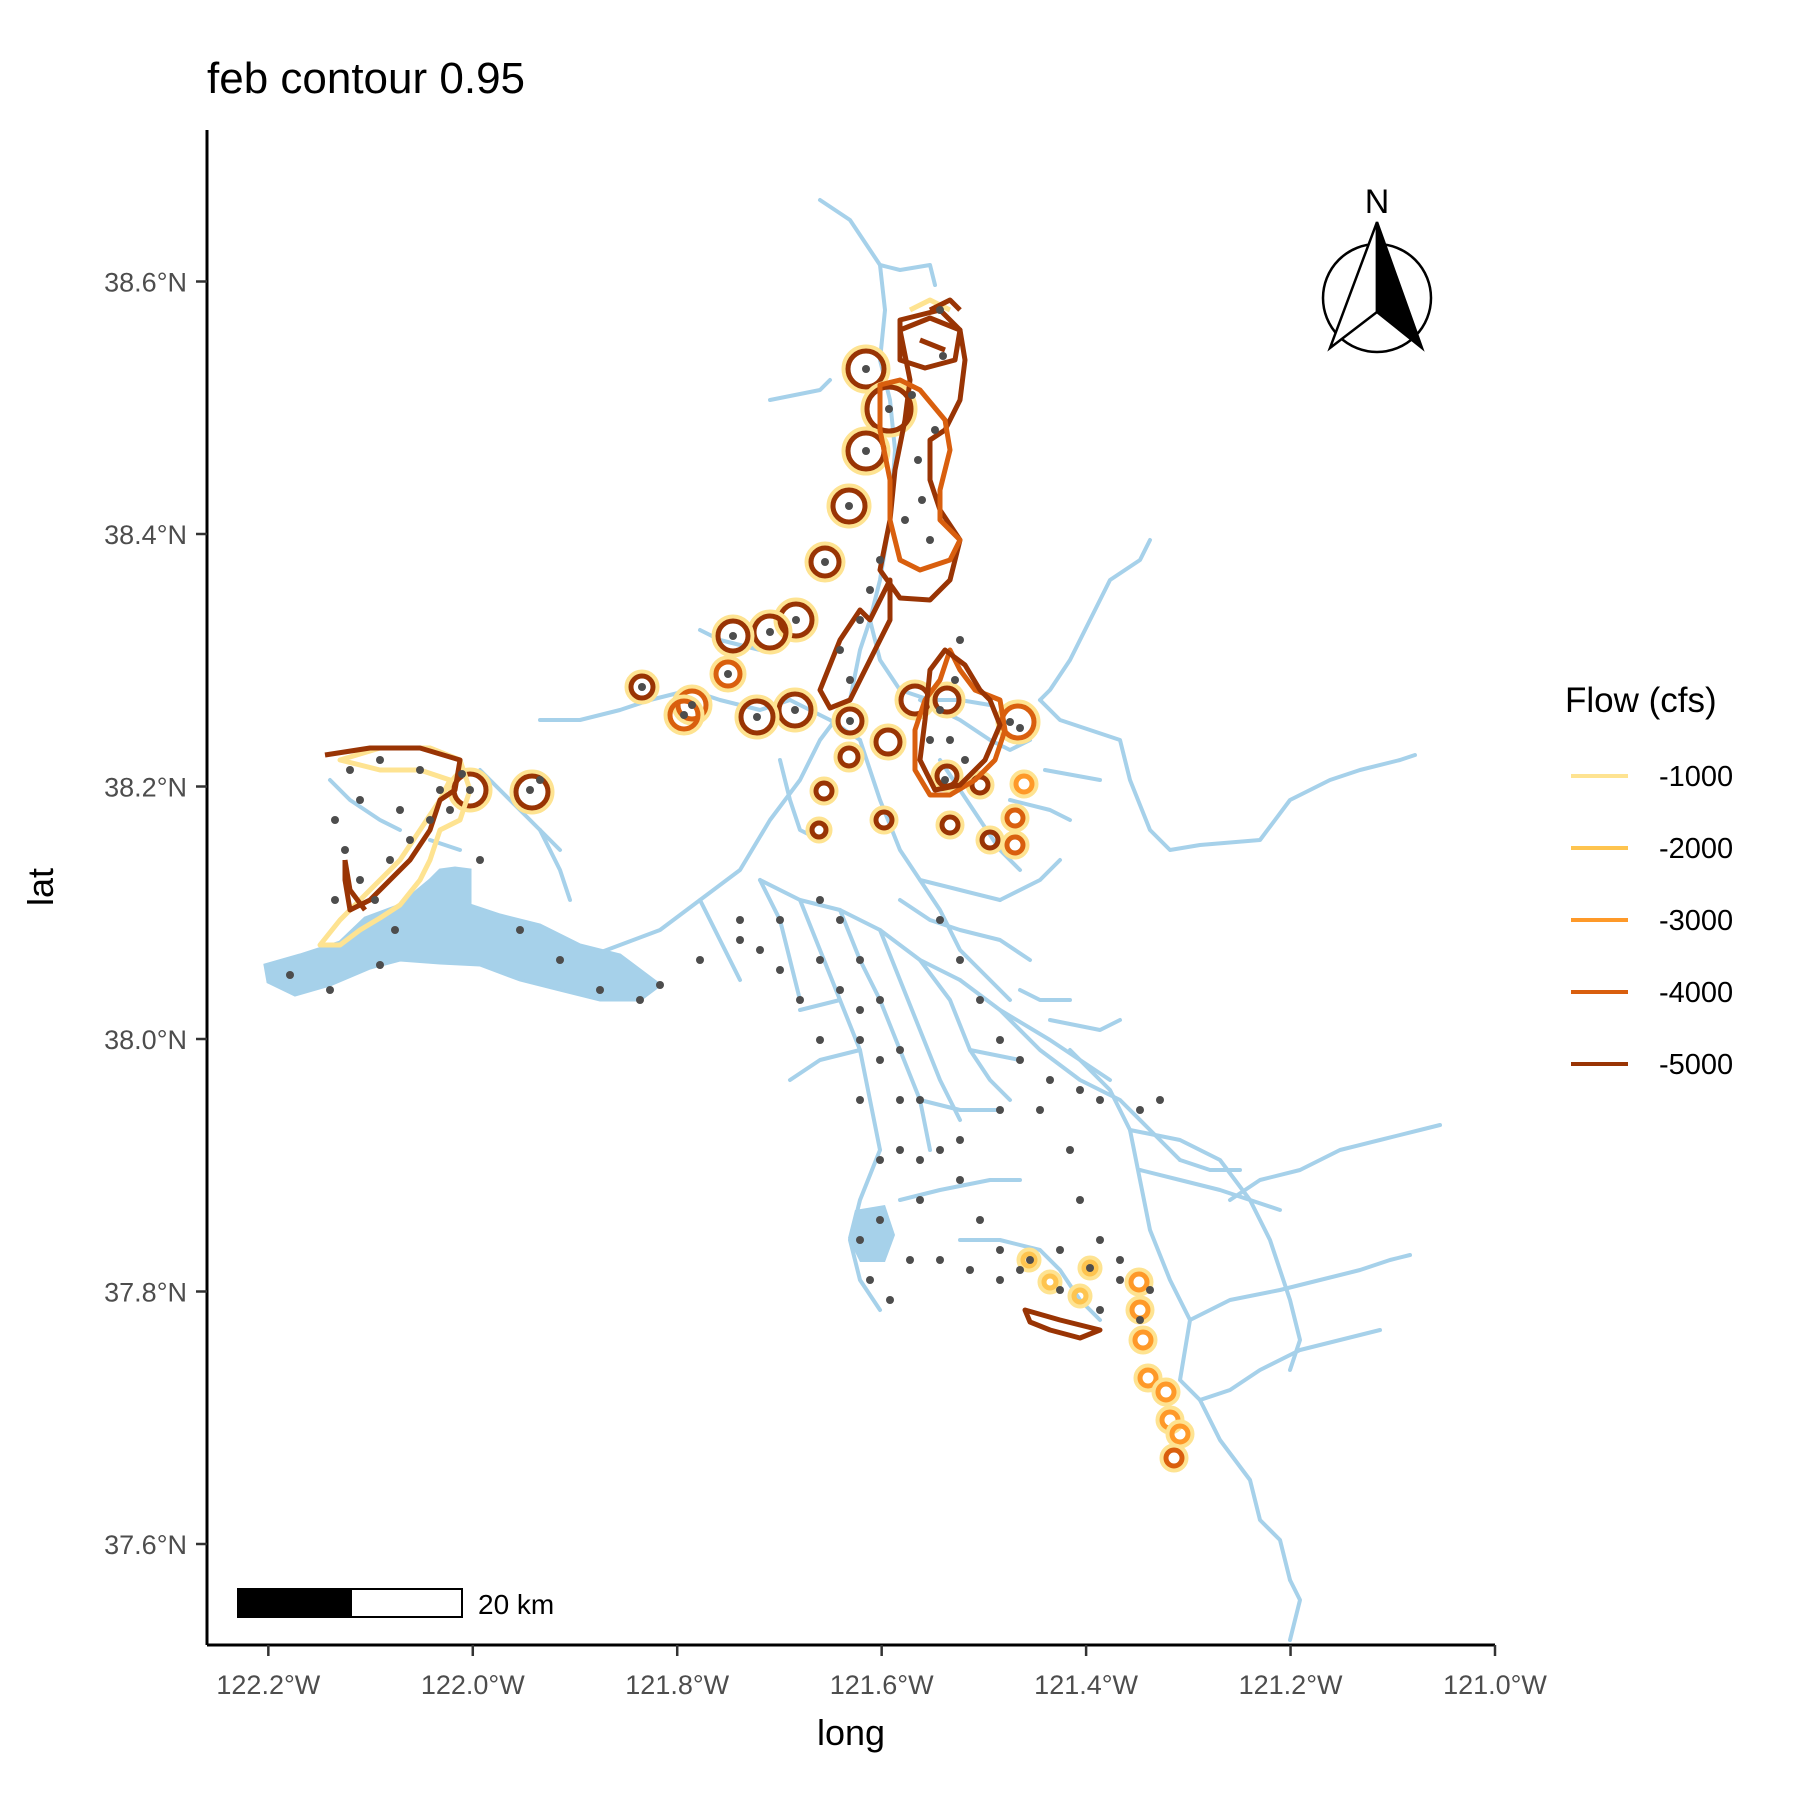  Describe the element at coordinates (1649, 881) in the screenshot. I see `legend: Flow (cfs) -1000 -2000 -3000 -4000 -5000` at that location.